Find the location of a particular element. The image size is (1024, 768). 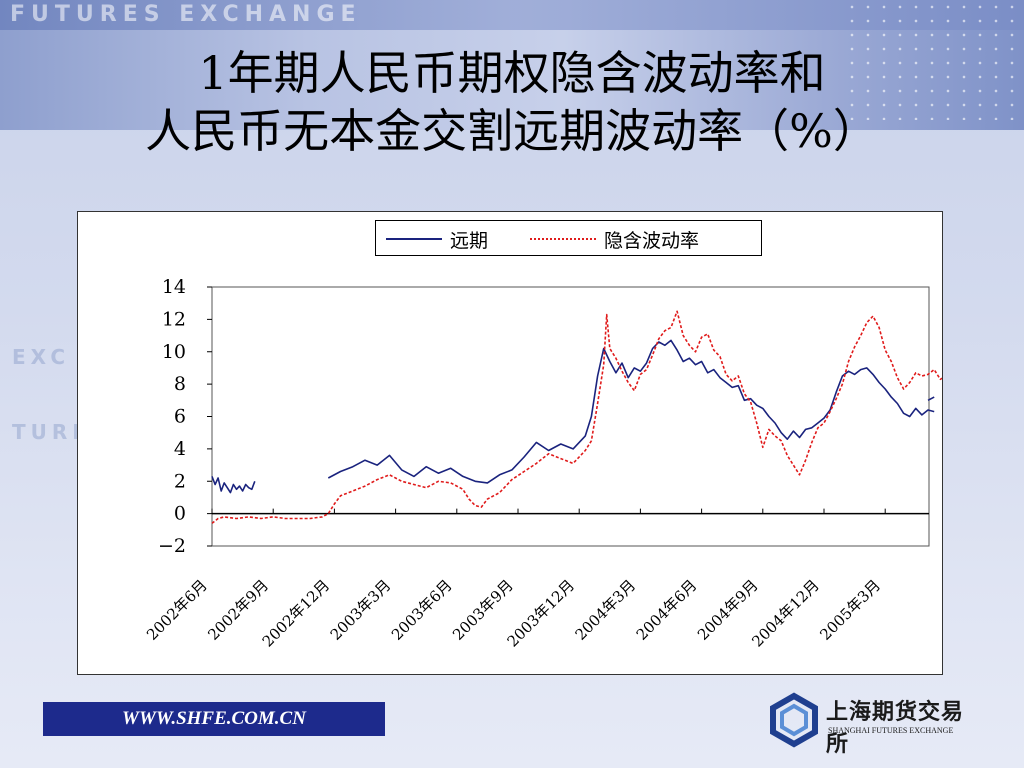

y-tick-label: 6 is located at coordinates (180, 417).